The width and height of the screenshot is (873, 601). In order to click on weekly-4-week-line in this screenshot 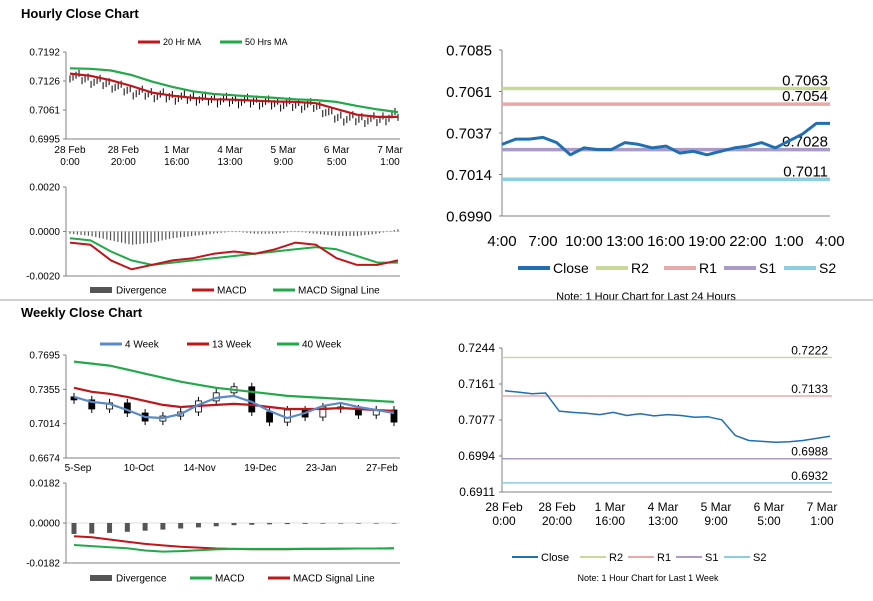, I will do `click(234, 407)`.